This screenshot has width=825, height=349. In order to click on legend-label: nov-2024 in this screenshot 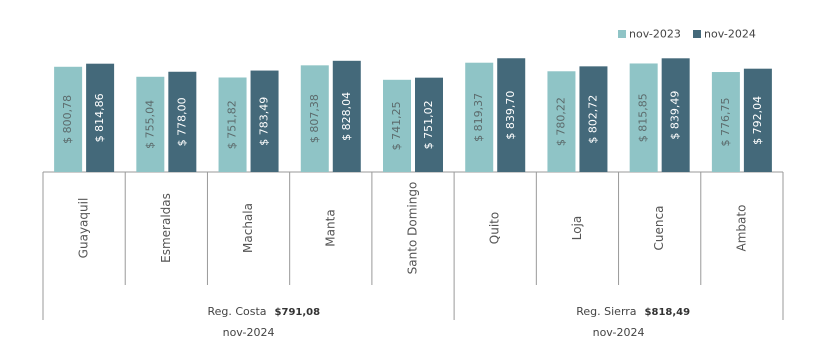, I will do `click(730, 34)`.